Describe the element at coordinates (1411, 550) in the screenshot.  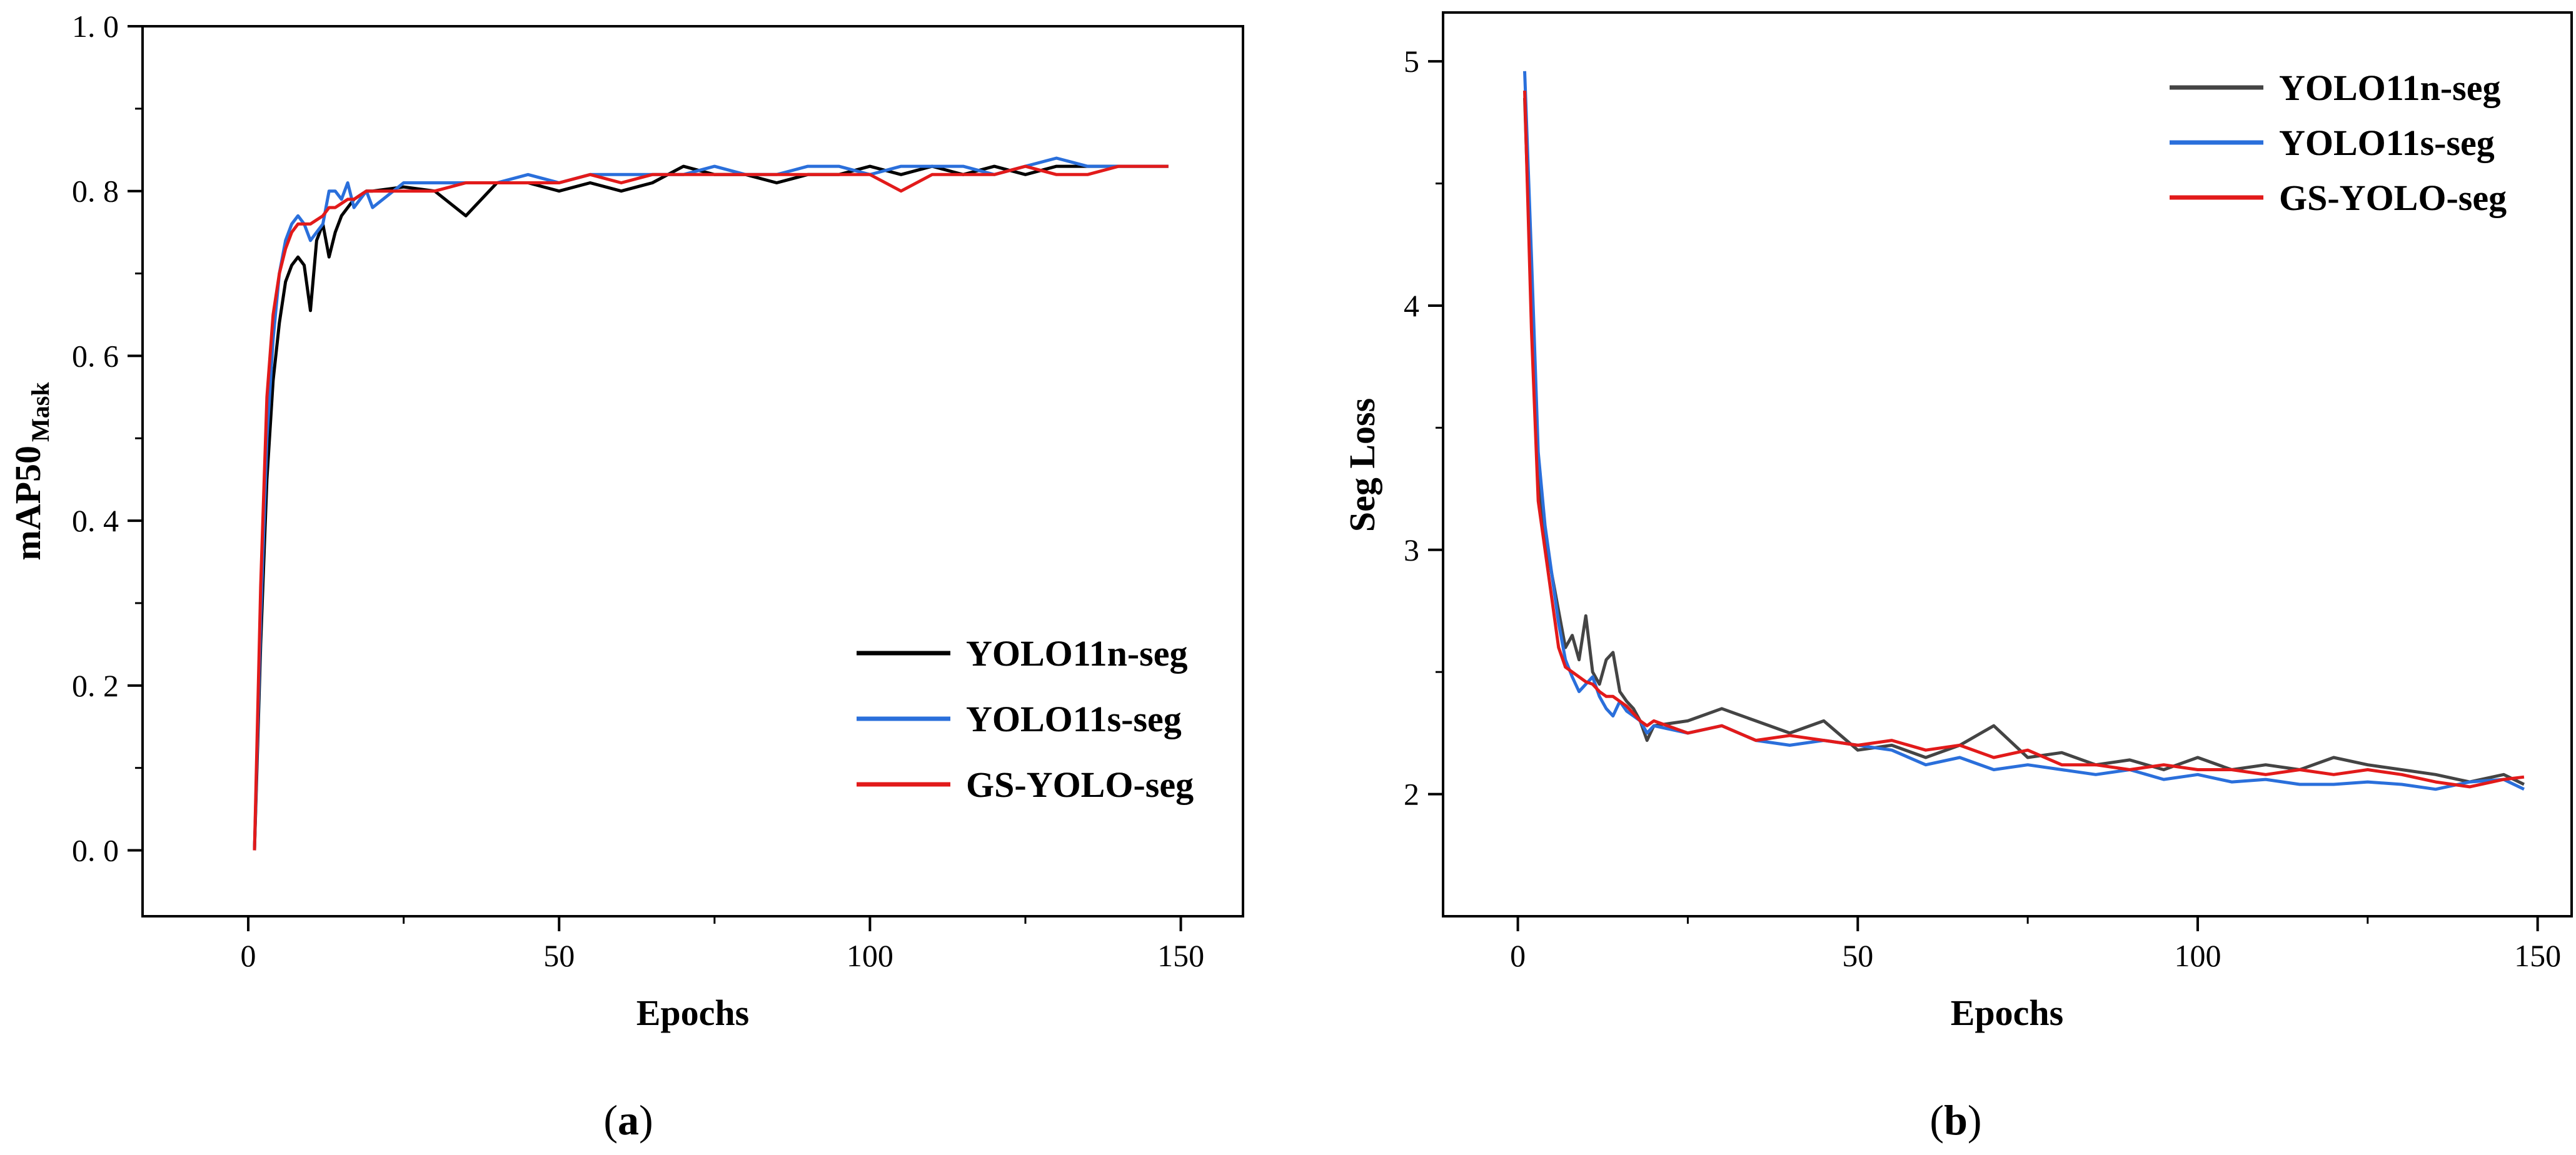
I see `y-tick-label: 3` at that location.